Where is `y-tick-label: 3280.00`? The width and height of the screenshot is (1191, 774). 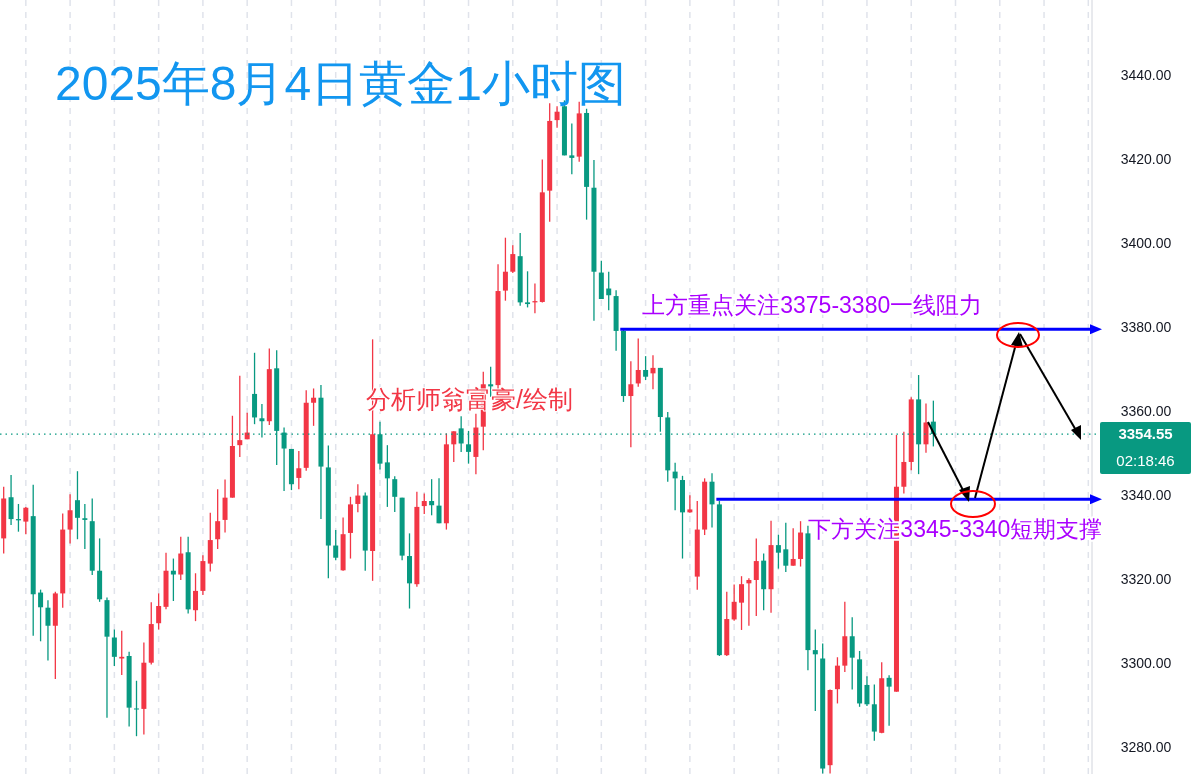 y-tick-label: 3280.00 is located at coordinates (1146, 747).